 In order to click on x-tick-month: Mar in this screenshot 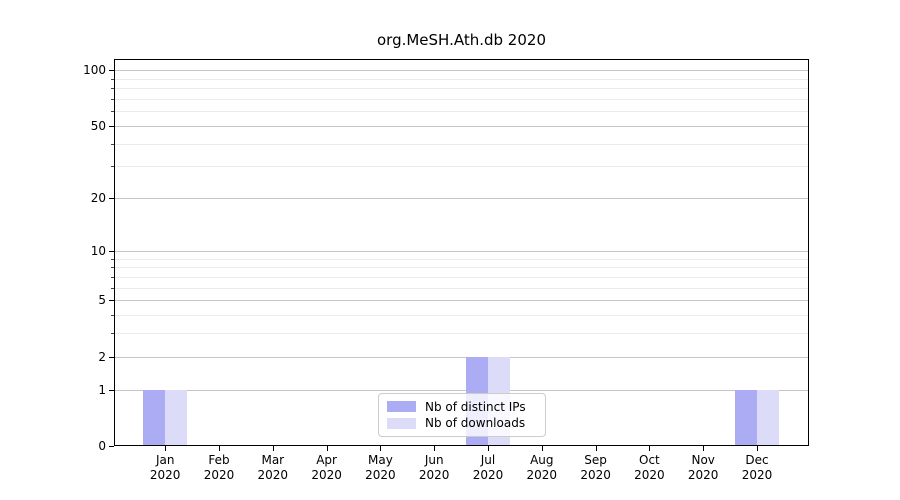, I will do `click(273, 460)`.